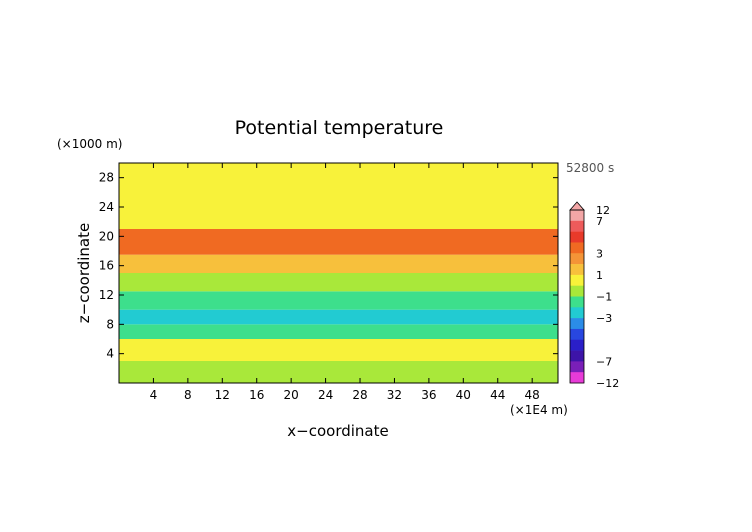  Describe the element at coordinates (604, 361) in the screenshot. I see `colorbar-label: −7` at that location.